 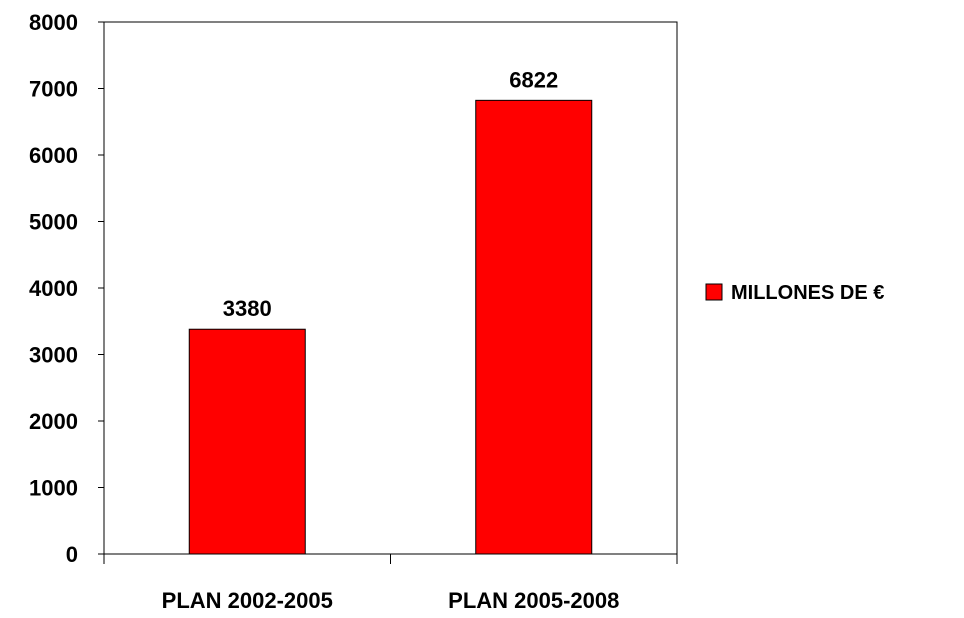 I want to click on bar-data-label: 3380, so click(x=247, y=308).